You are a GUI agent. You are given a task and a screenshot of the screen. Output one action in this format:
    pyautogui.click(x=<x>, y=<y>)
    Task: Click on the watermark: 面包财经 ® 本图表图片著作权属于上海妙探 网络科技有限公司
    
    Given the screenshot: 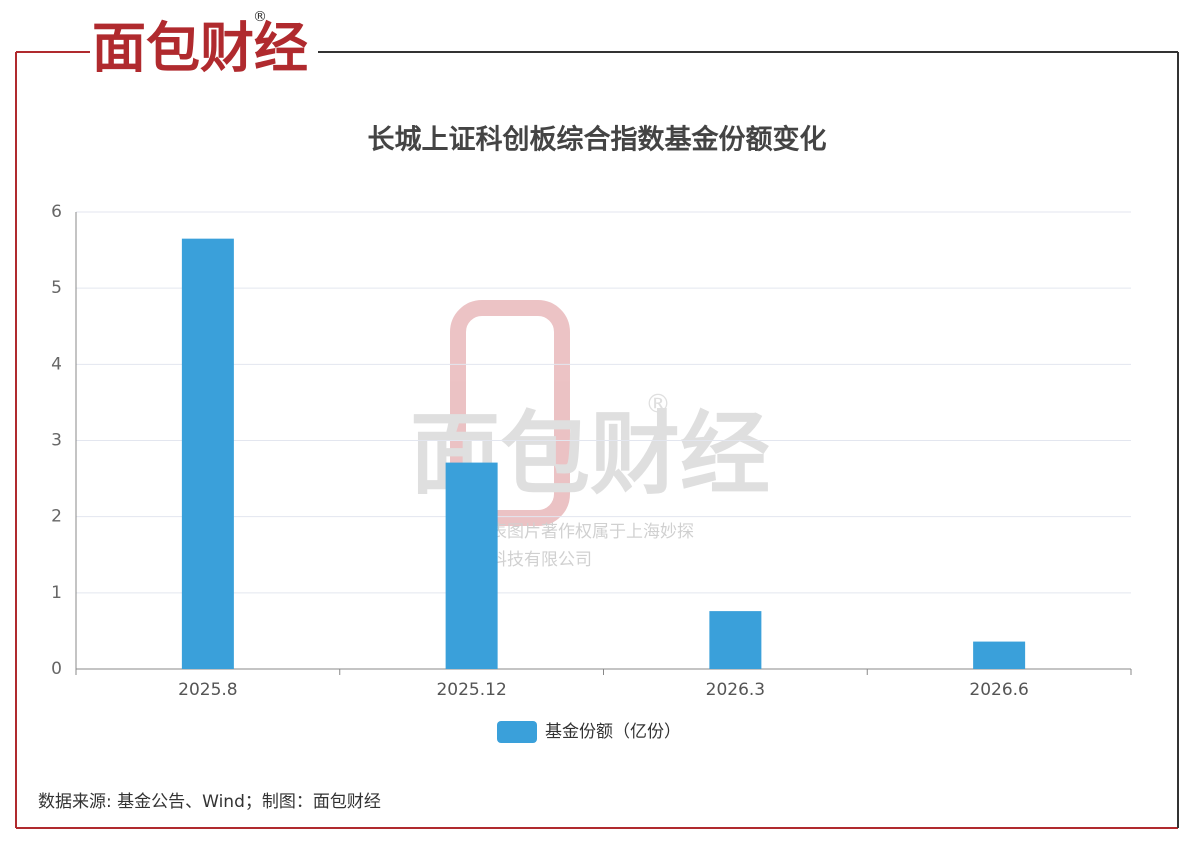 What is the action you would take?
    pyautogui.click(x=590, y=435)
    